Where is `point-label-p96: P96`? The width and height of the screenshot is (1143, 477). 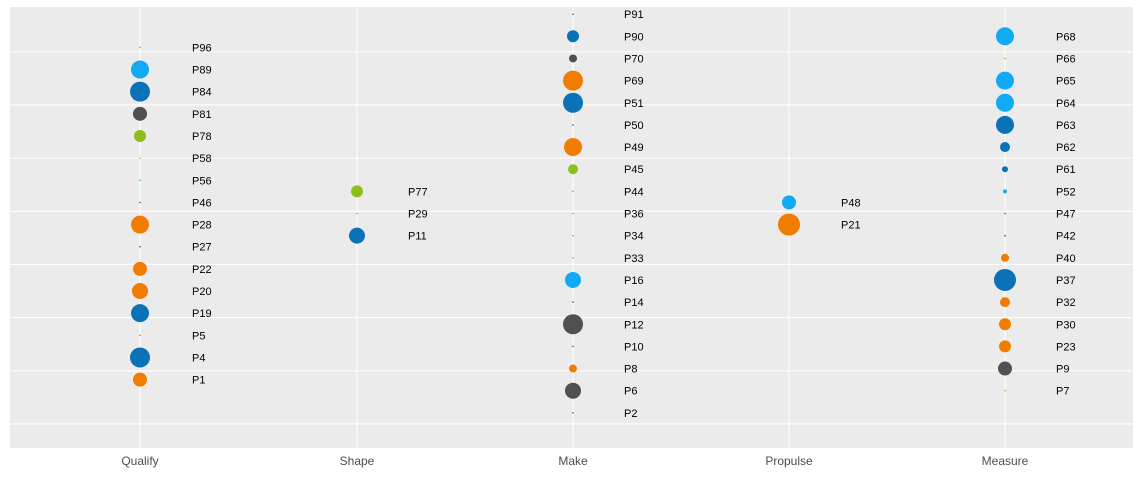
point-label-p96: P96 is located at coordinates (202, 48).